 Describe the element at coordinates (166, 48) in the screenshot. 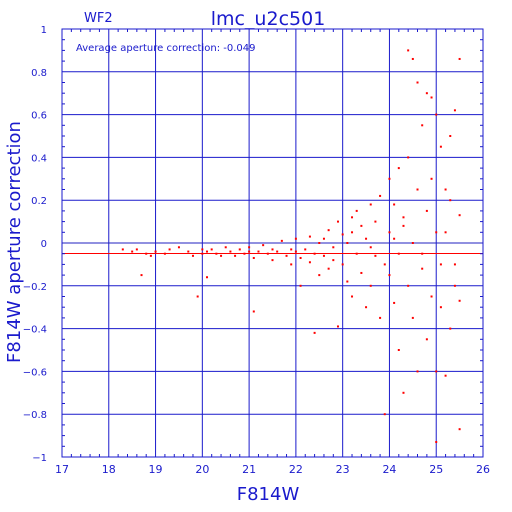

I see `average-annotation: Average aperture correction: -0.049` at that location.